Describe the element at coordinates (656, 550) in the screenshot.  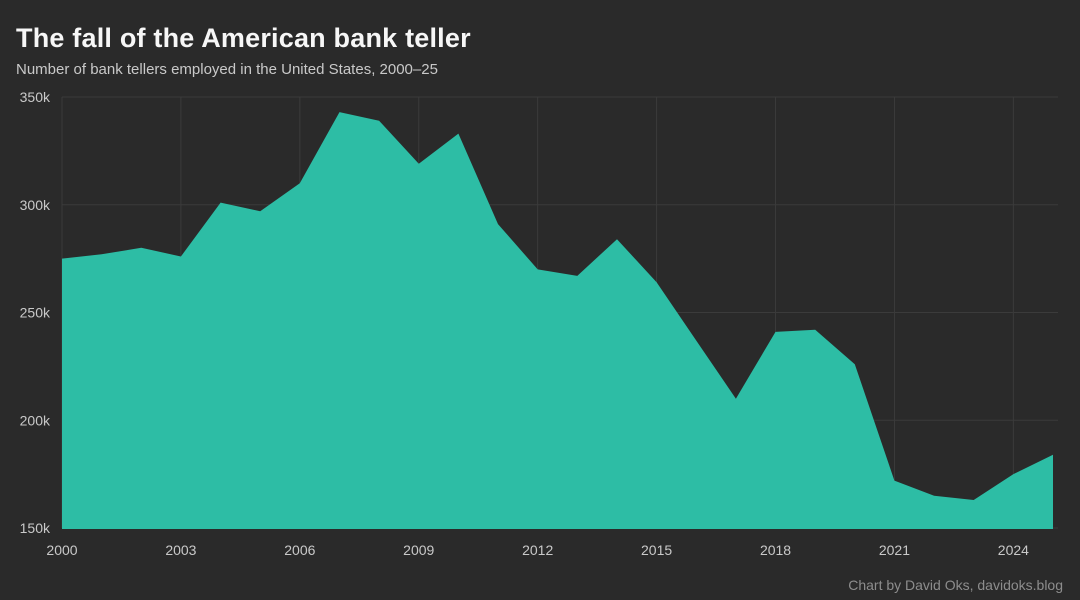
I see `x-tick-label-2015: 2015` at that location.